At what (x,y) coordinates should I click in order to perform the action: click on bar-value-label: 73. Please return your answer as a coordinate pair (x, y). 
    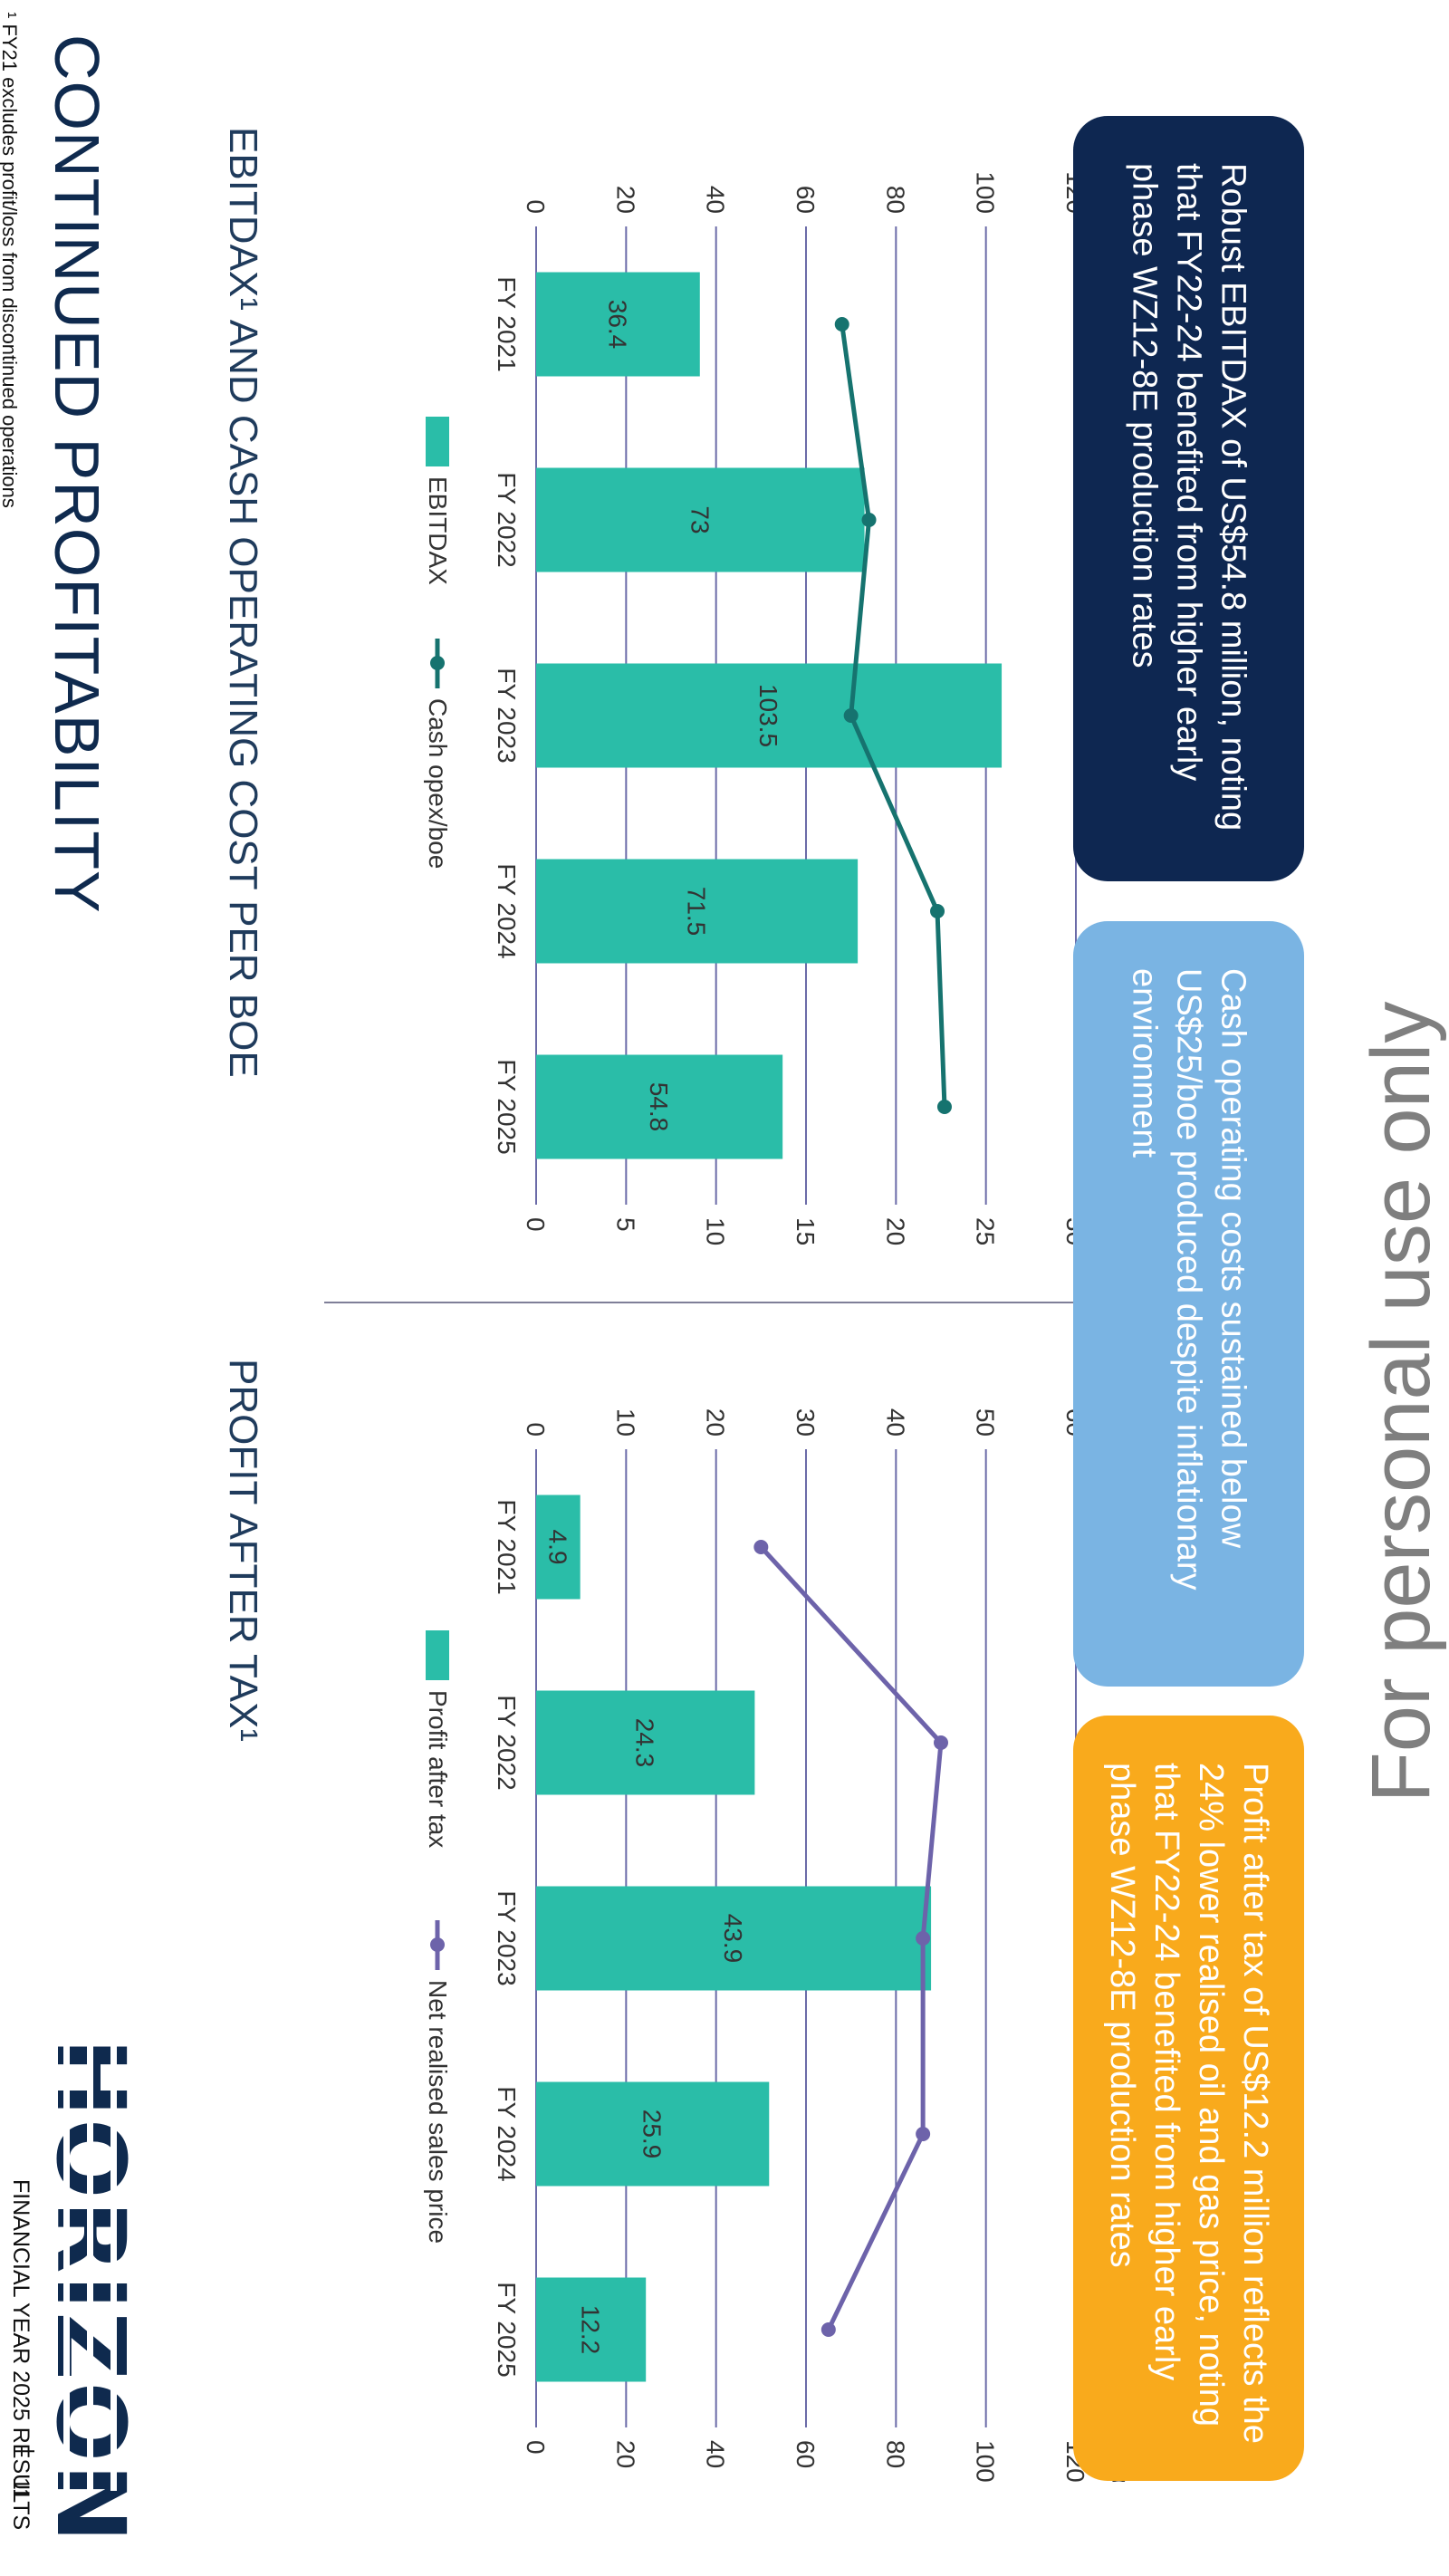
    Looking at the image, I should click on (700, 519).